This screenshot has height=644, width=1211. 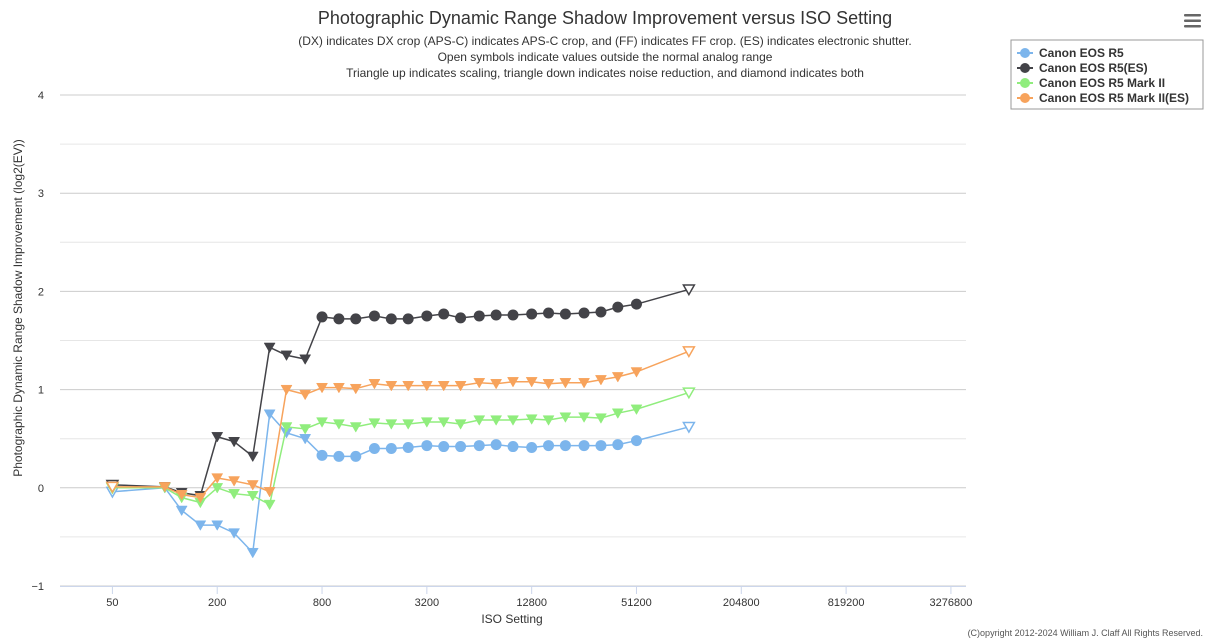 I want to click on legend-item: Canon EOS R5 Mark II(ES), so click(x=1103, y=98).